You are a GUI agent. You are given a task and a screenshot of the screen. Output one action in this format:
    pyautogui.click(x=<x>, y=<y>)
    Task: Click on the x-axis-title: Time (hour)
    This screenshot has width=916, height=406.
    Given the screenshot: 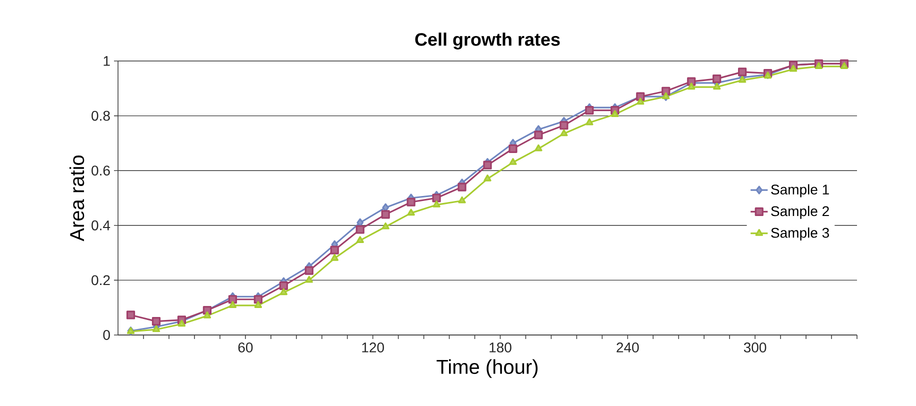 What is the action you would take?
    pyautogui.click(x=487, y=368)
    